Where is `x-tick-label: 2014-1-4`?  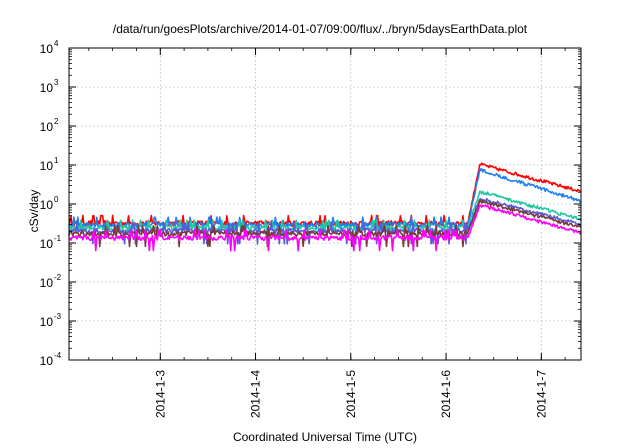 x-tick-label: 2014-1-4 is located at coordinates (256, 394).